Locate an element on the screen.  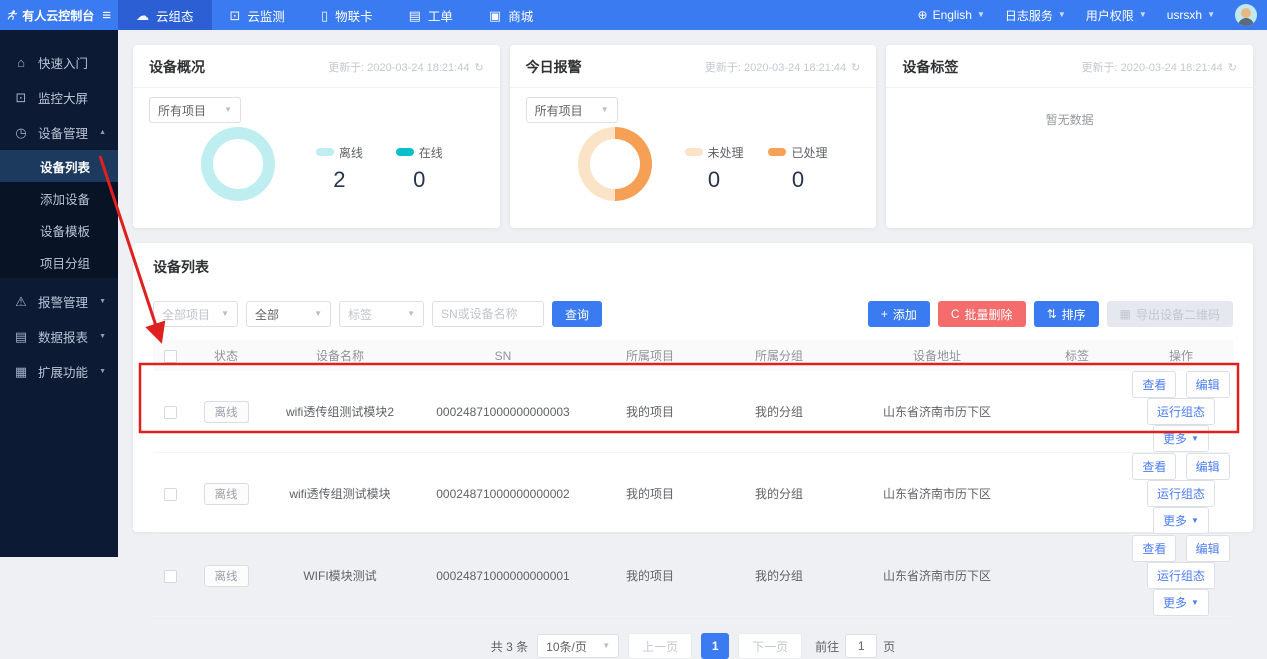
tab-mall: ▣ 商城 is located at coordinates (511, 15).